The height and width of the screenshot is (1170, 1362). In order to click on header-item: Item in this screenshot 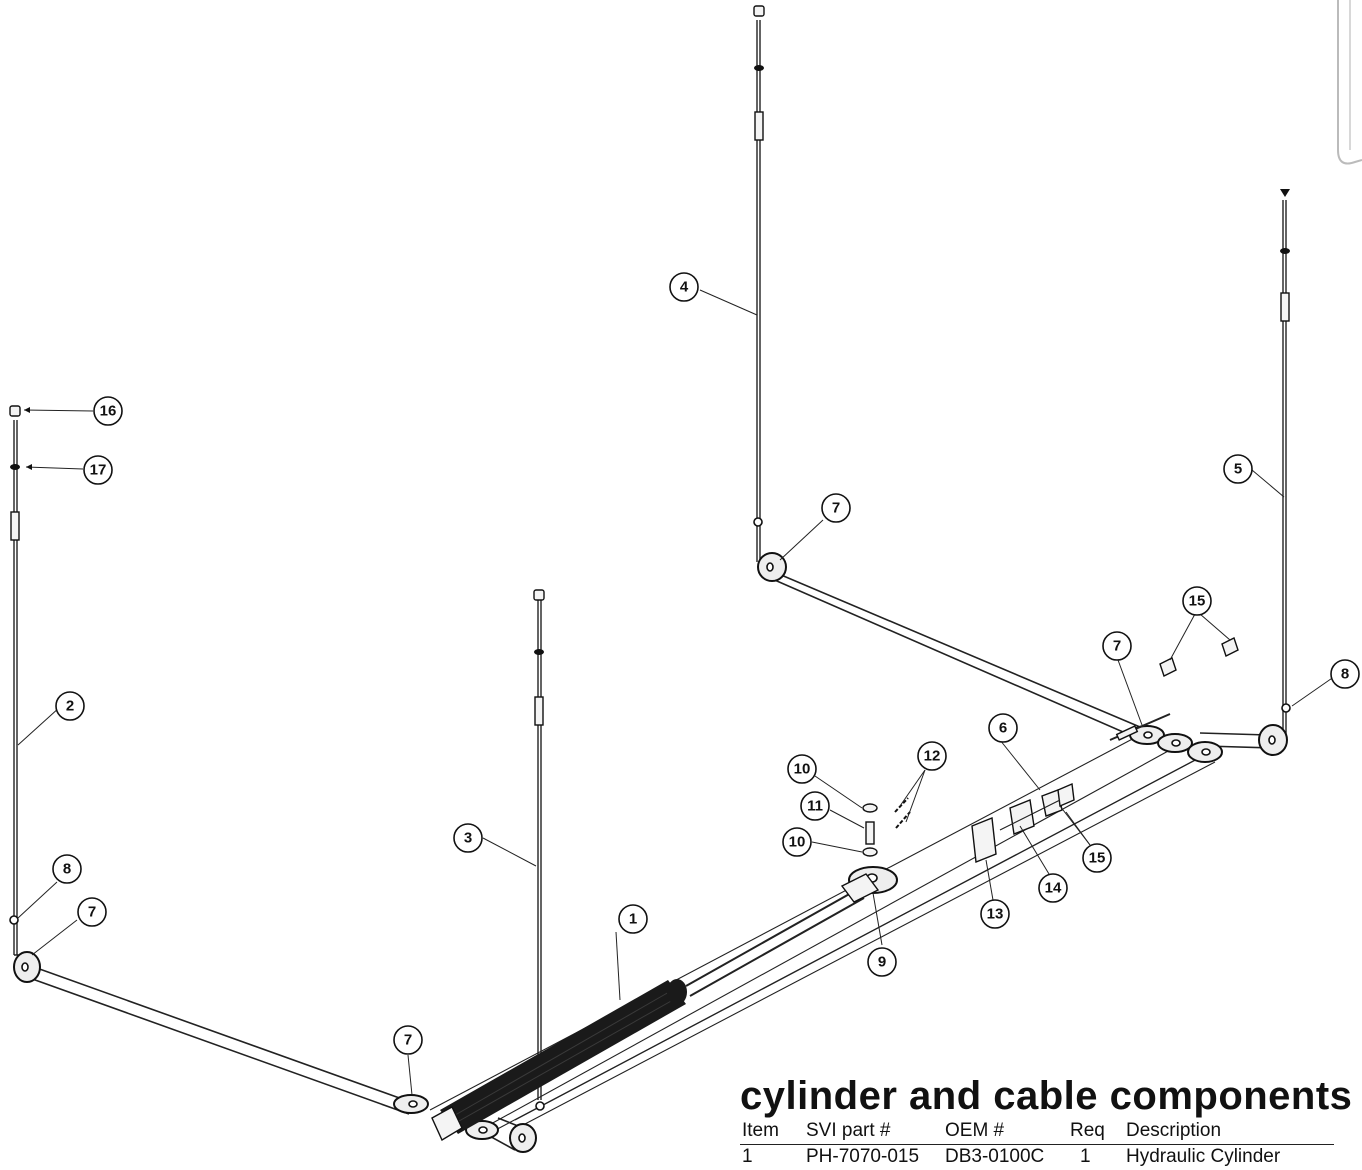, I will do `click(760, 1130)`.